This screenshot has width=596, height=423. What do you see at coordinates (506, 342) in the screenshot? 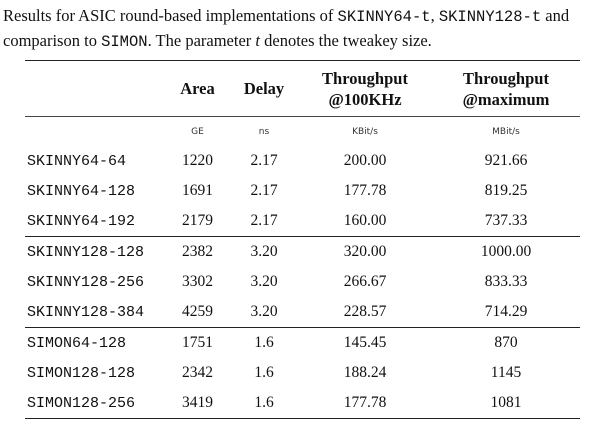
I see `value-cell: 870` at bounding box center [506, 342].